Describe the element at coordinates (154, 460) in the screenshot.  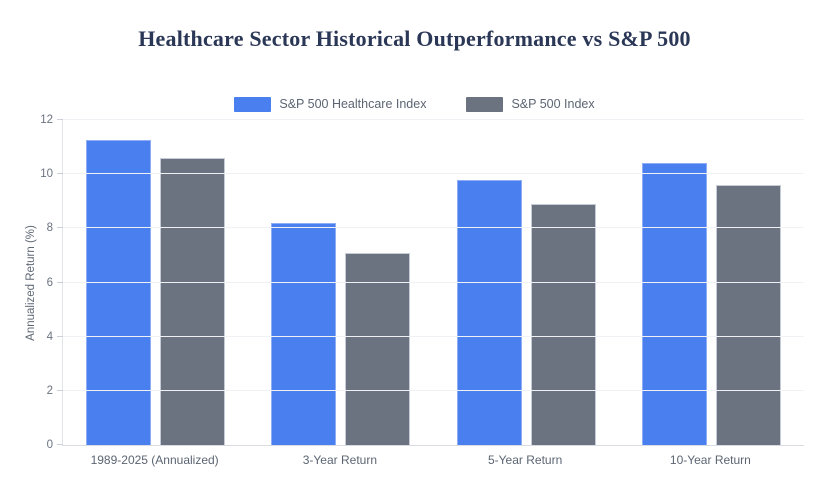
I see `x-axis-label: 1989-2025 (Annualized)` at that location.